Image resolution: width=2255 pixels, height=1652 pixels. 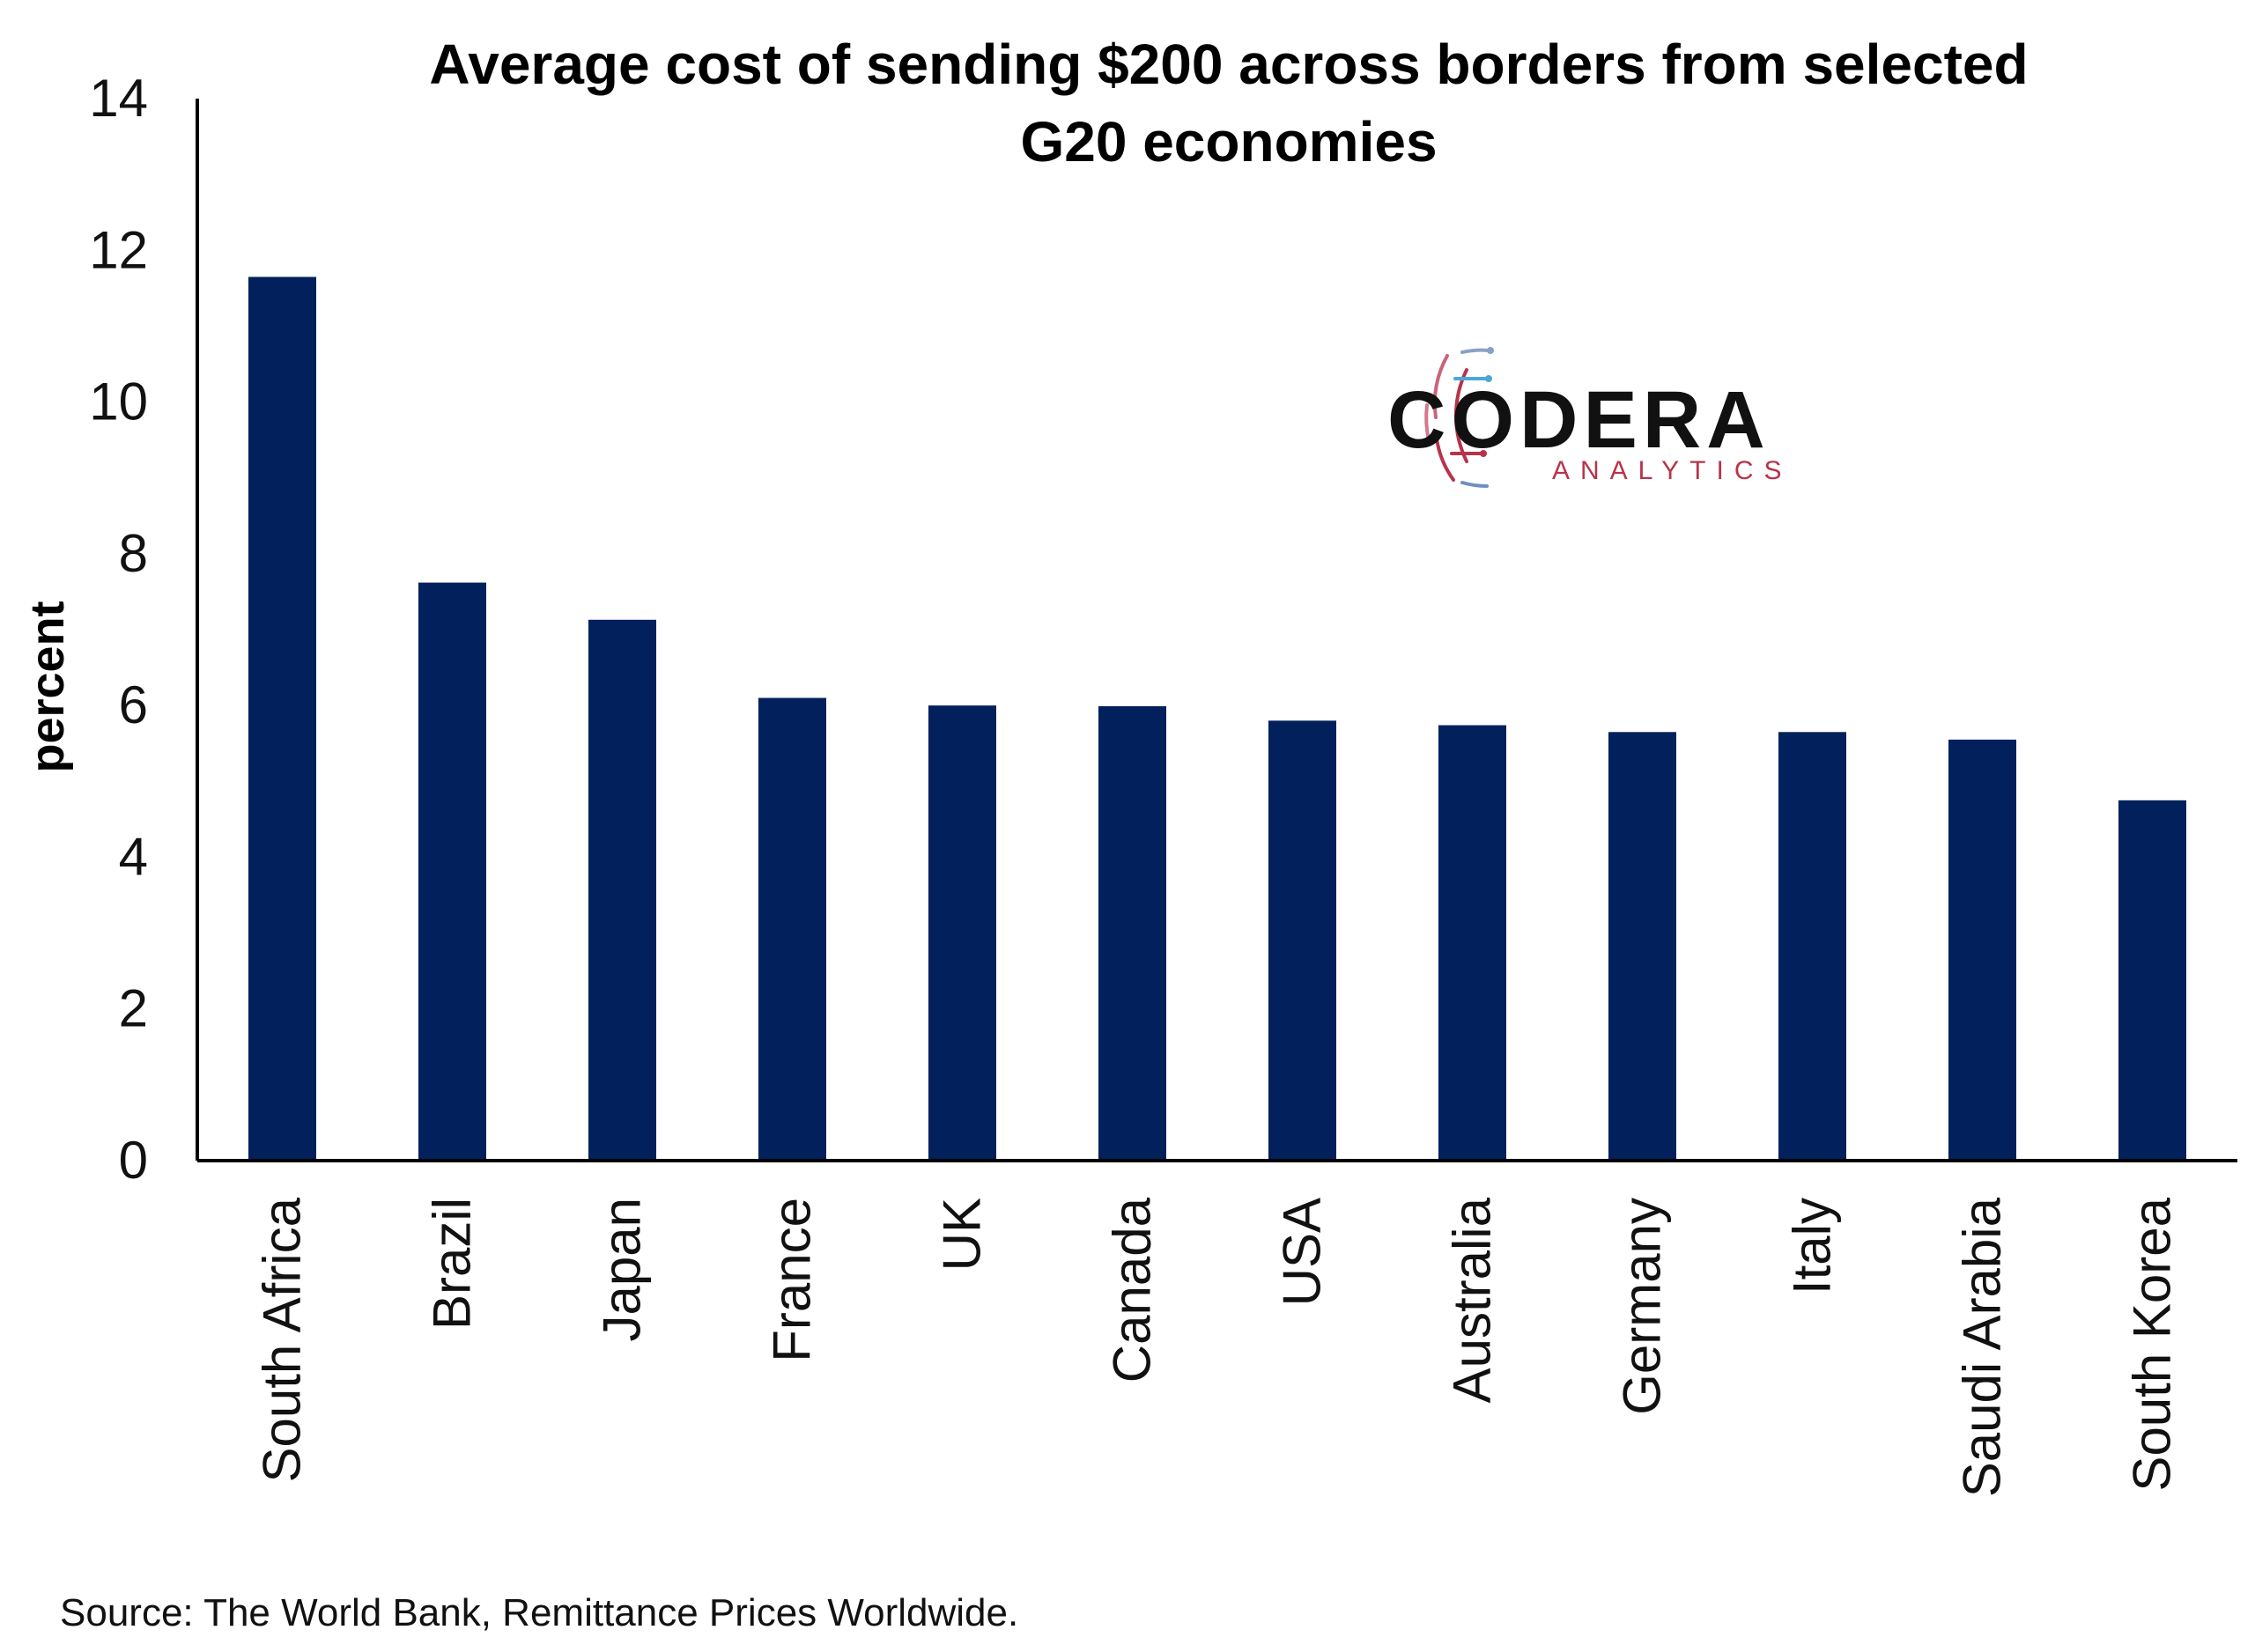 What do you see at coordinates (962, 1234) in the screenshot?
I see `x-tick-label: UK` at bounding box center [962, 1234].